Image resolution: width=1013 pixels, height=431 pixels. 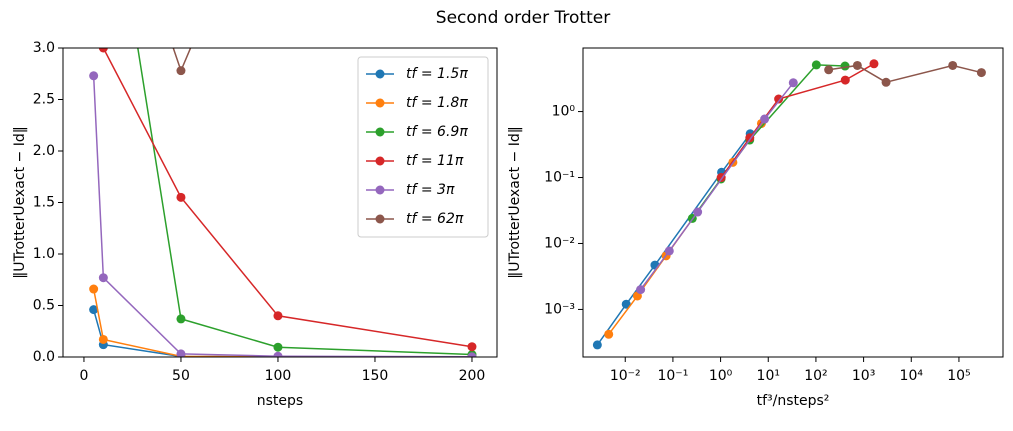 I want to click on x-tick-label: 10⁻², so click(x=625, y=376).